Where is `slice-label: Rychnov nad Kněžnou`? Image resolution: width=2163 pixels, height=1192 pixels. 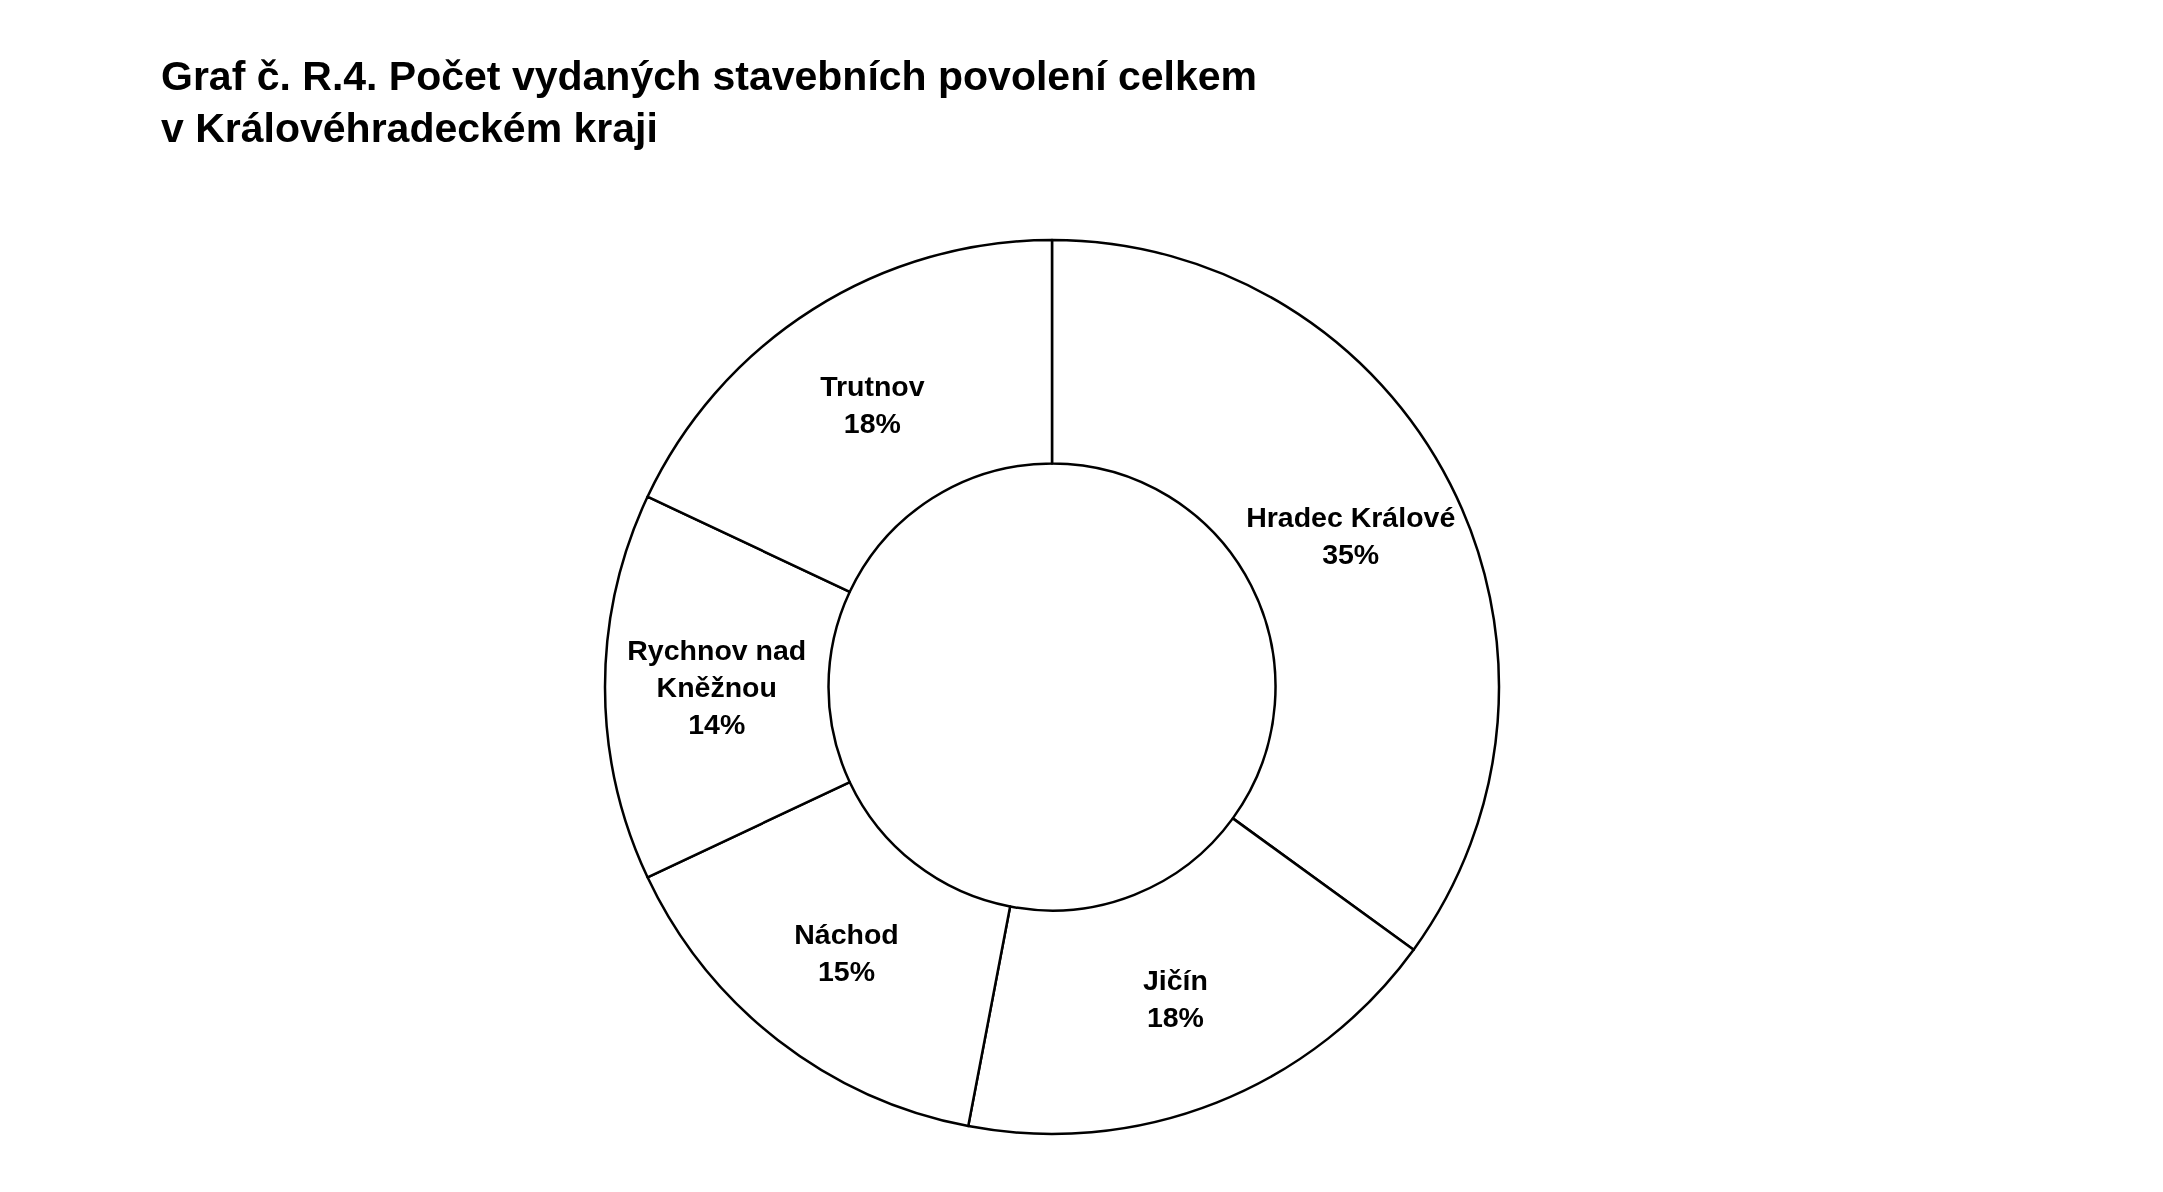
slice-label: Rychnov nad Kněžnou is located at coordinates (717, 669).